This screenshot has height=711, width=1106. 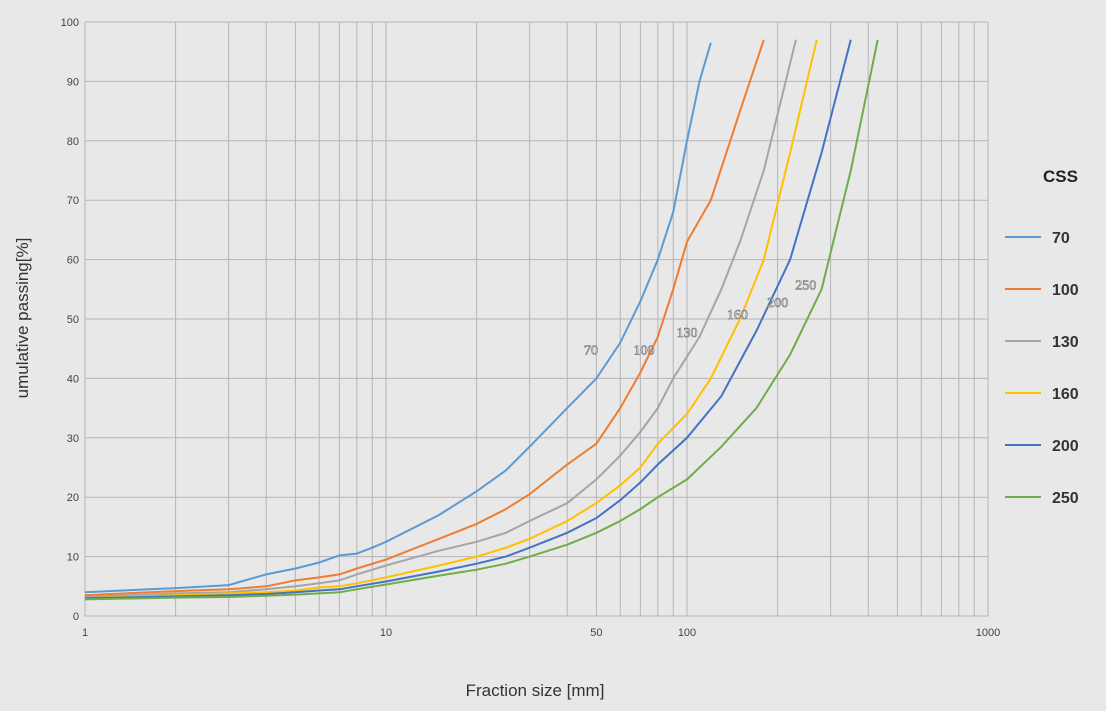 What do you see at coordinates (386, 633) in the screenshot?
I see `x-tick-label: 10` at bounding box center [386, 633].